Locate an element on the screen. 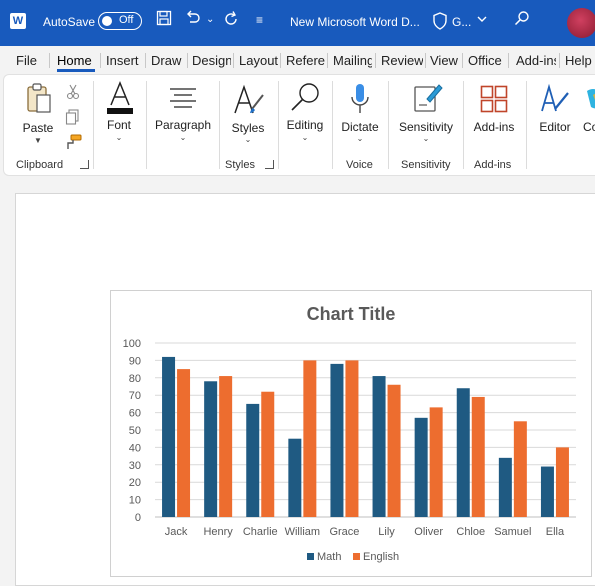 The image size is (595, 586). paste-label: Paste is located at coordinates (38, 128).